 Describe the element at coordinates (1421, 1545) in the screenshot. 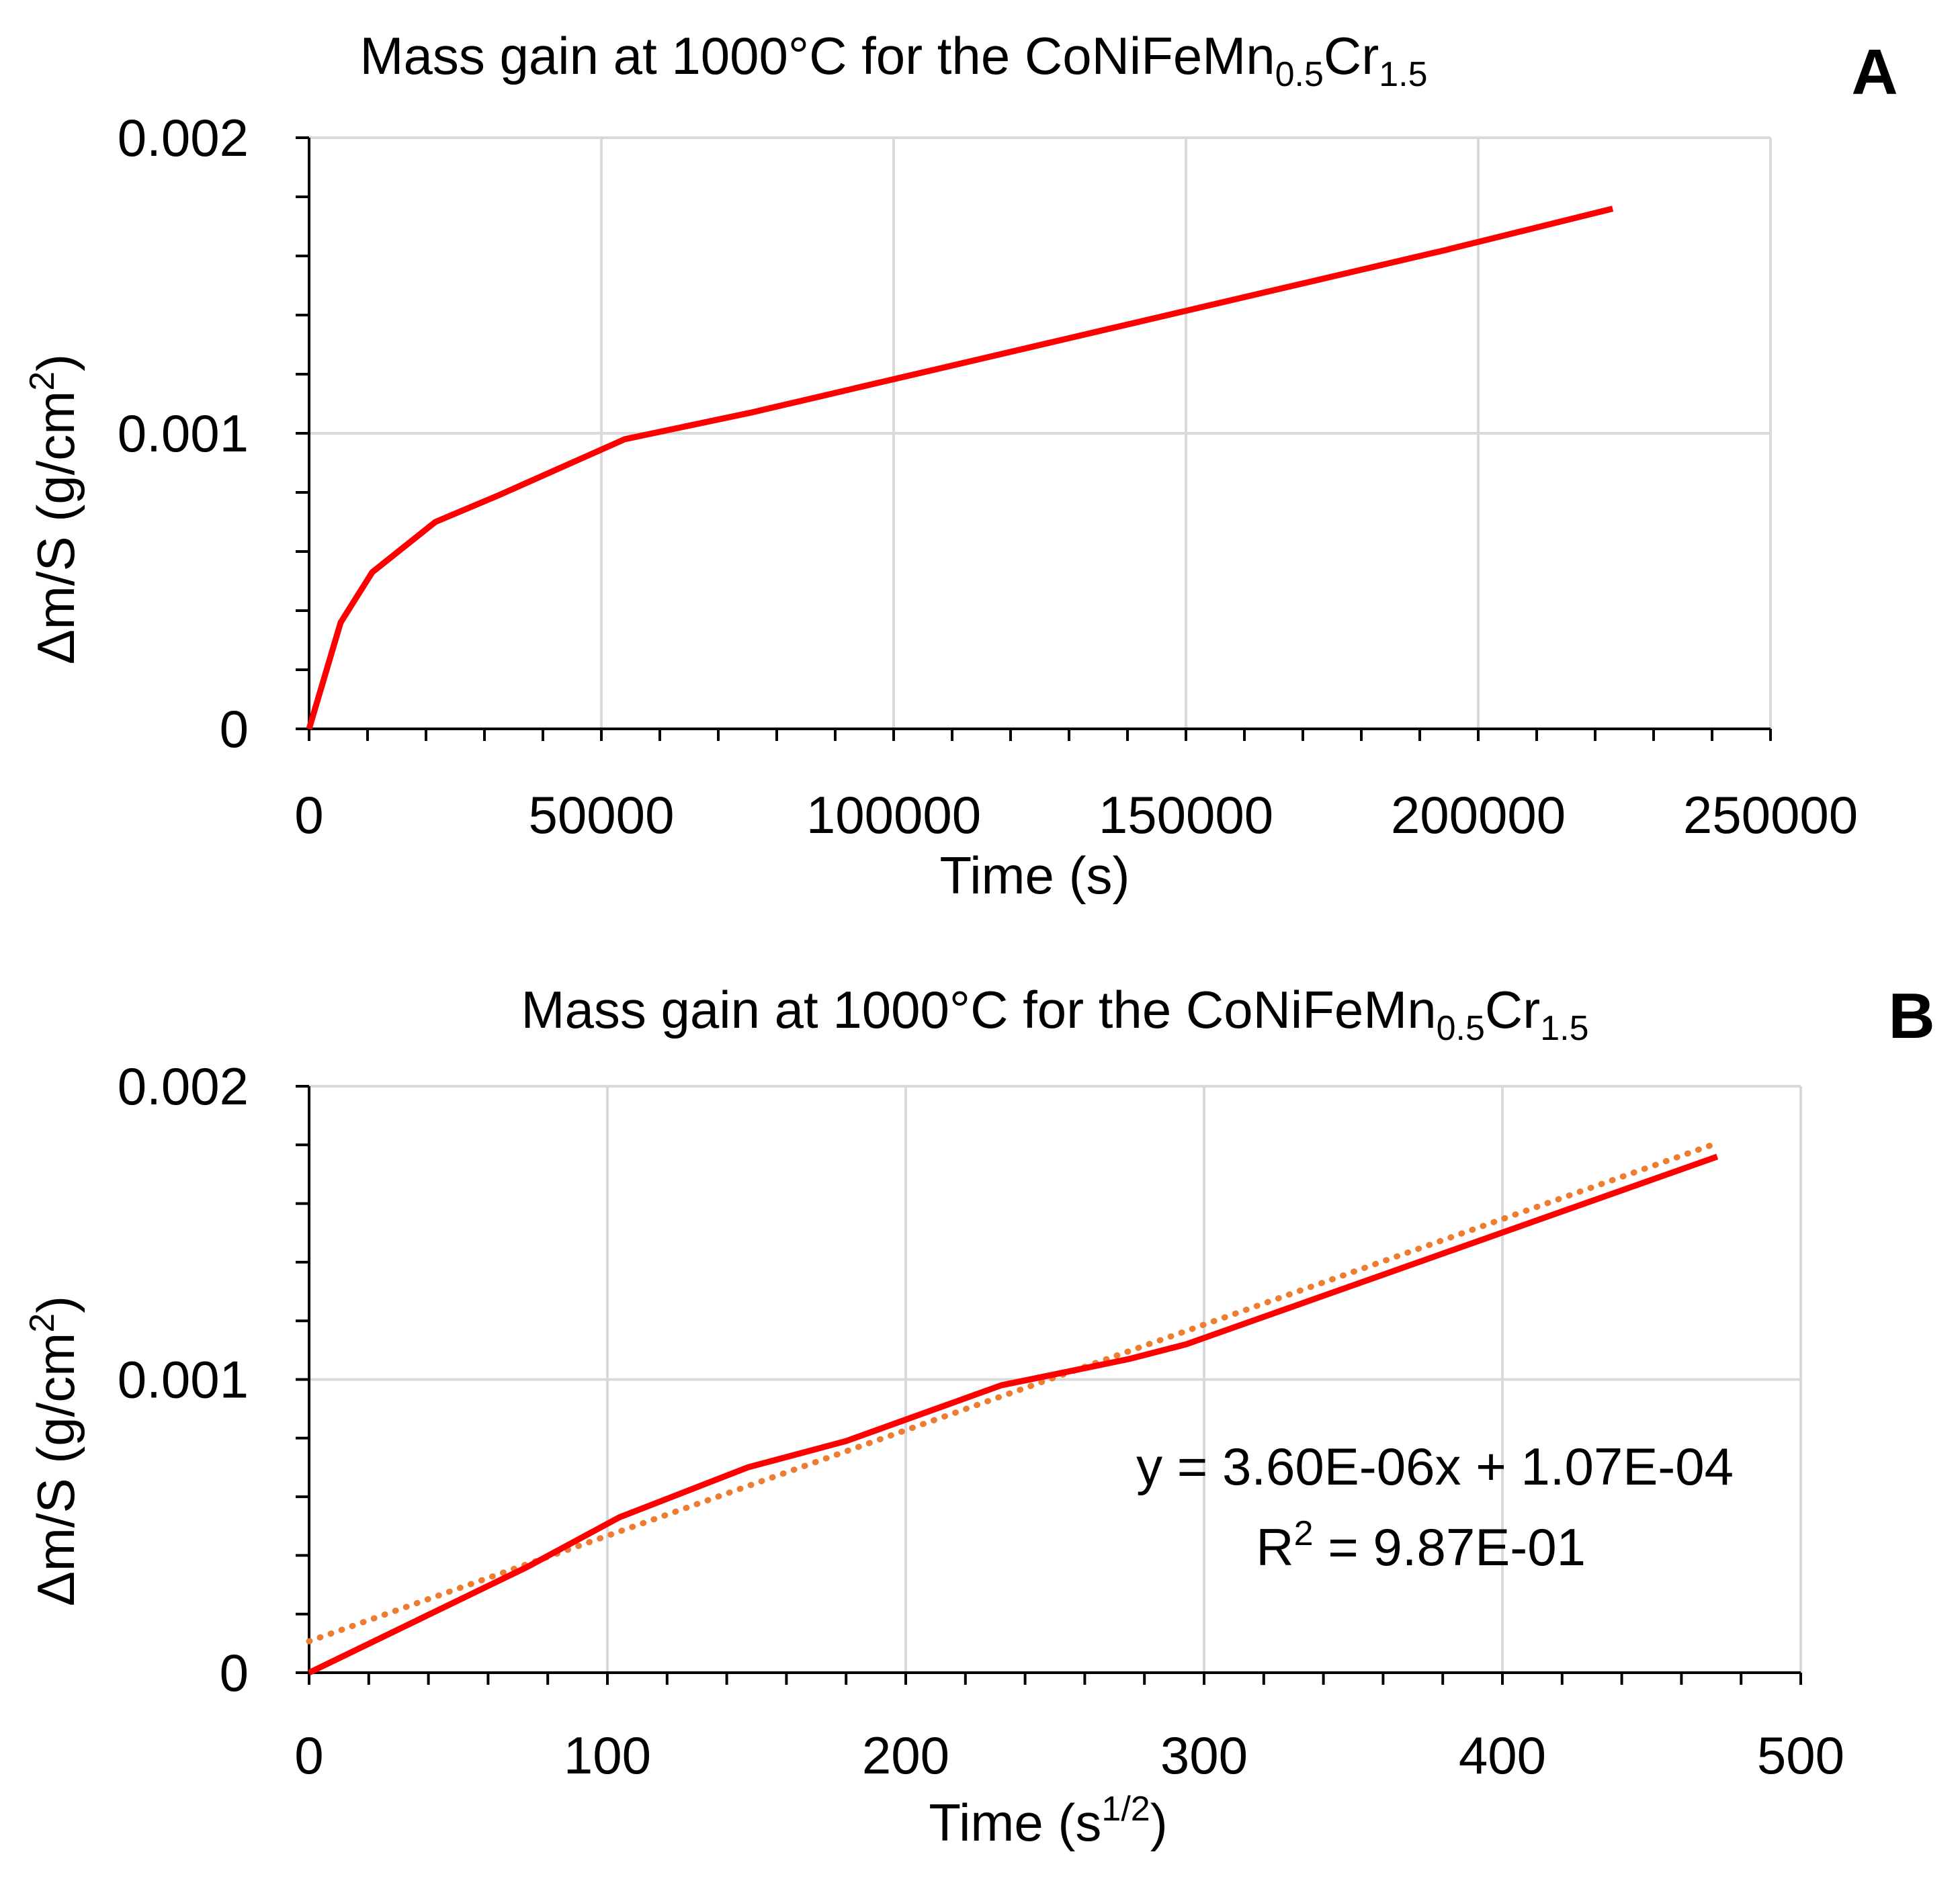

I see `trendline-r-squared: R2 = 9.87E-01` at that location.